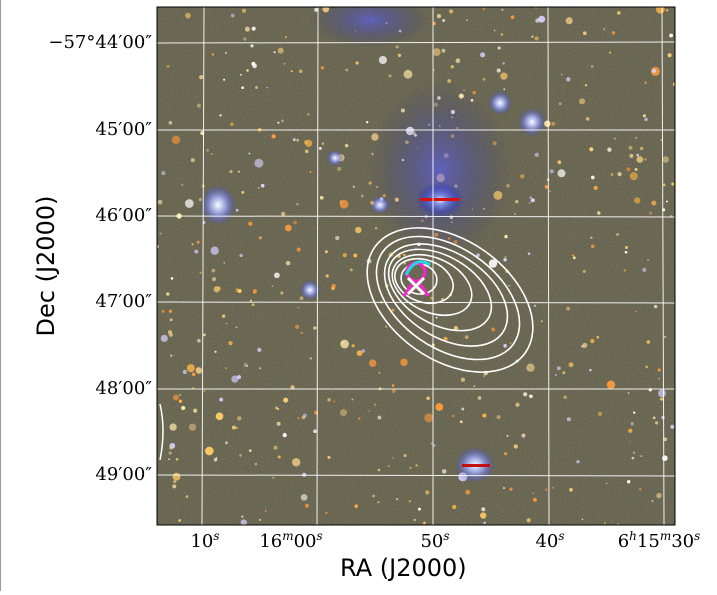  What do you see at coordinates (440, 170) in the screenshot?
I see `central-blue-haze` at bounding box center [440, 170].